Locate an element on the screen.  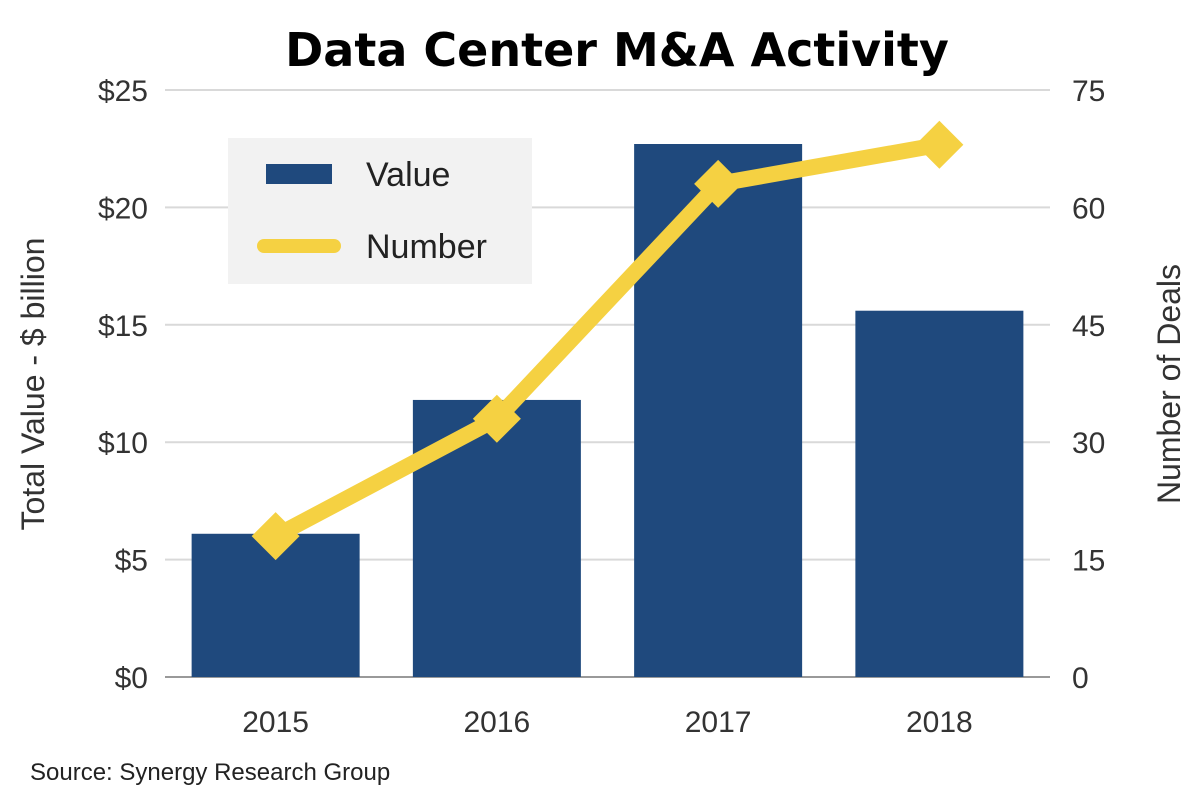
y2-axis-label: Number of Deals is located at coordinates (1169, 384).